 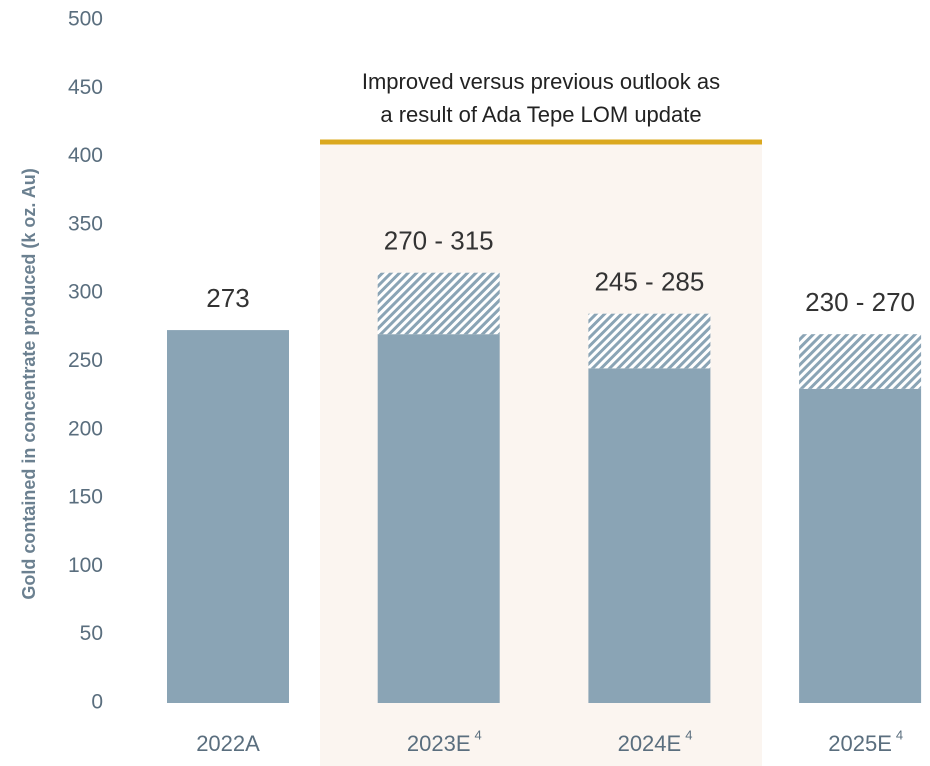 I want to click on y-tick-label: 0, so click(x=97, y=702).